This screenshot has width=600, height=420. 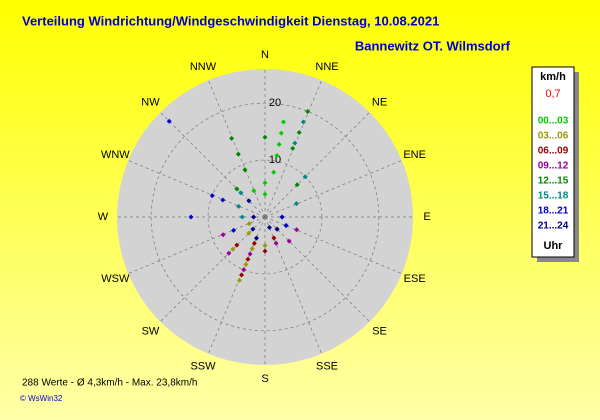 I want to click on direction-label: ENE, so click(x=414, y=155).